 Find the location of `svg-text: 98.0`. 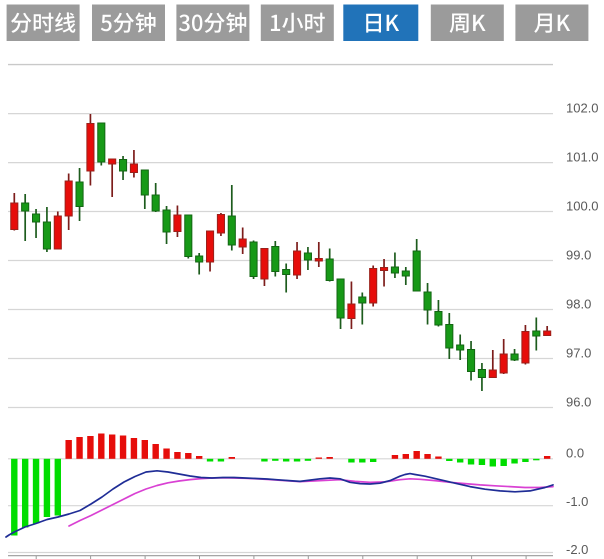

svg-text: 98.0 is located at coordinates (578, 304).